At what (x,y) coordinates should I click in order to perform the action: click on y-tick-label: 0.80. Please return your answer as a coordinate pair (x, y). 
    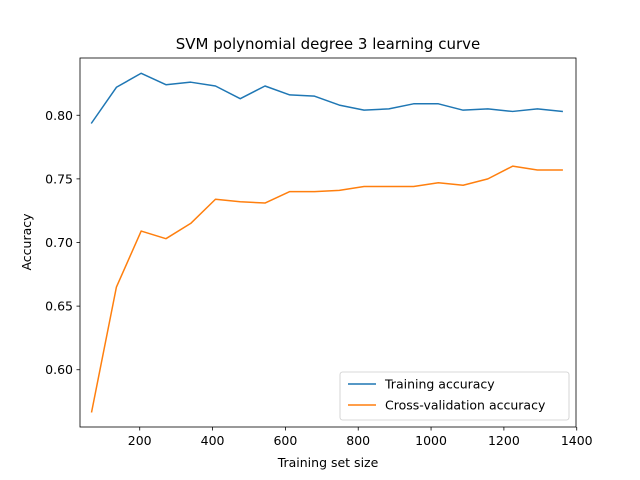
    Looking at the image, I should click on (59, 115).